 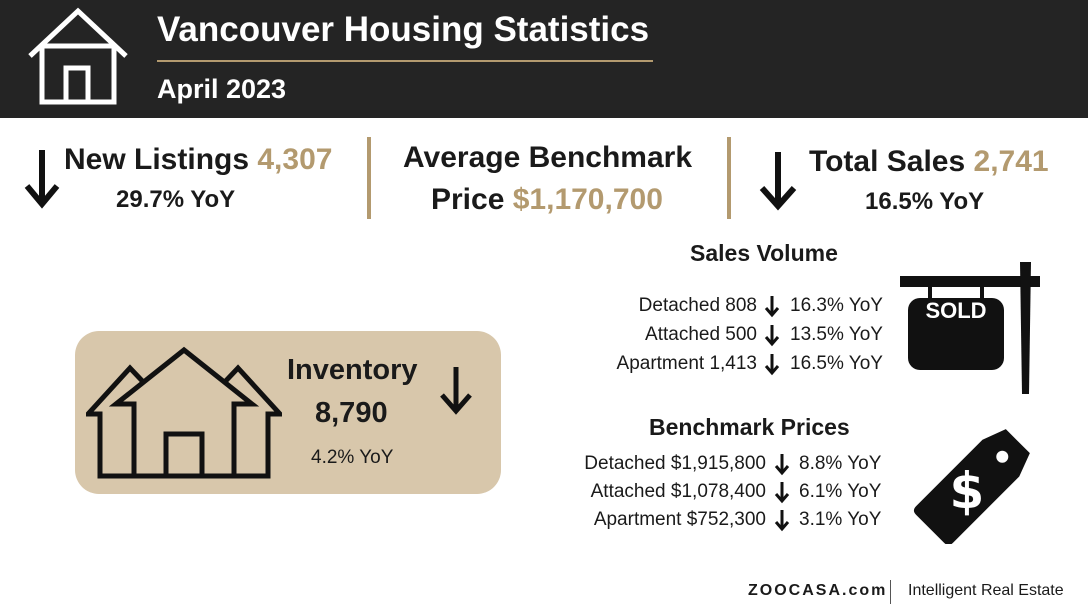 I want to click on sold-sign-icon, so click(x=970, y=328).